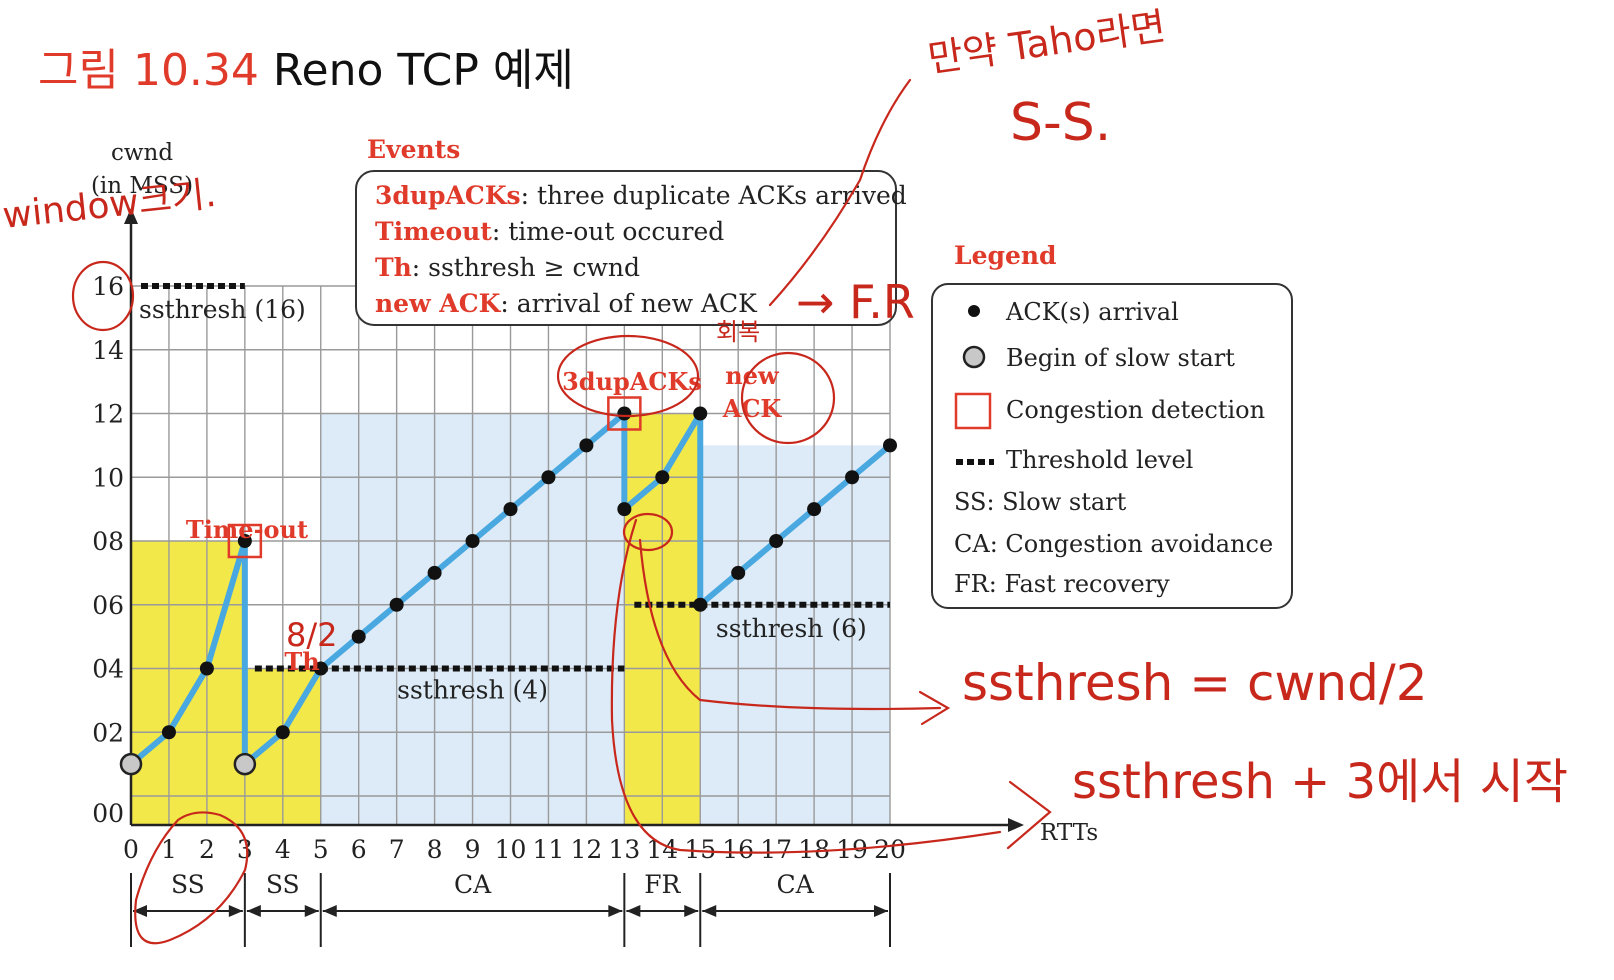 Image resolution: width=1614 pixels, height=980 pixels. What do you see at coordinates (473, 884) in the screenshot?
I see `phase-label-2: CA` at bounding box center [473, 884].